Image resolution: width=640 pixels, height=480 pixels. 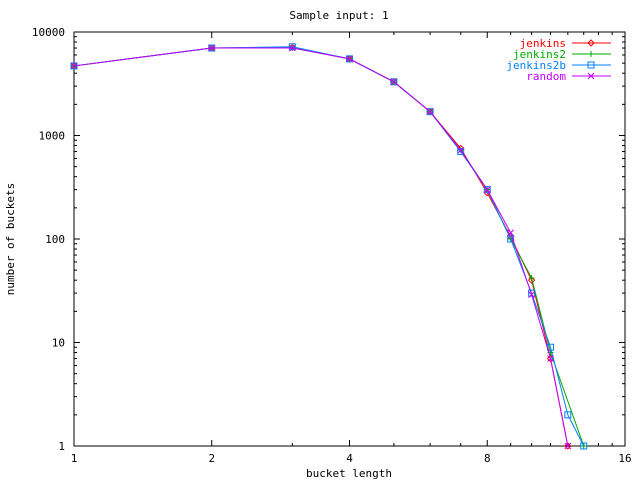 I want to click on x-tick-label: 1, so click(x=74, y=458).